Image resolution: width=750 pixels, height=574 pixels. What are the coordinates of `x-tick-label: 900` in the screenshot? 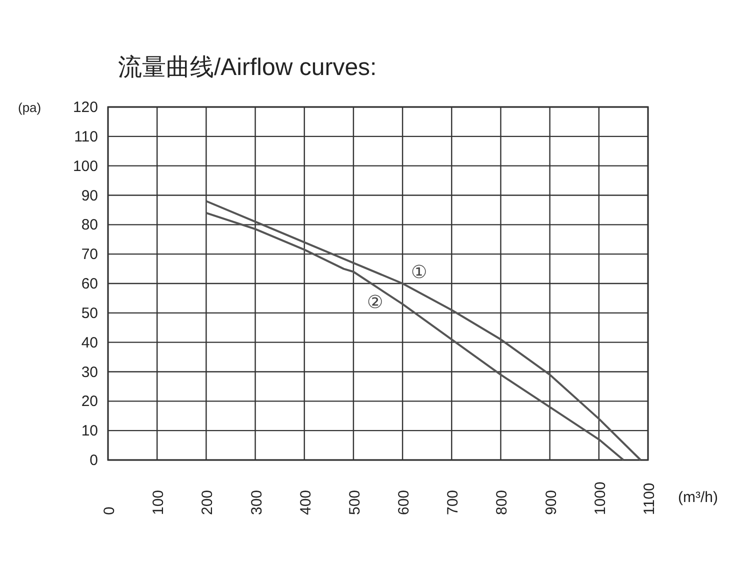 It's located at (551, 502).